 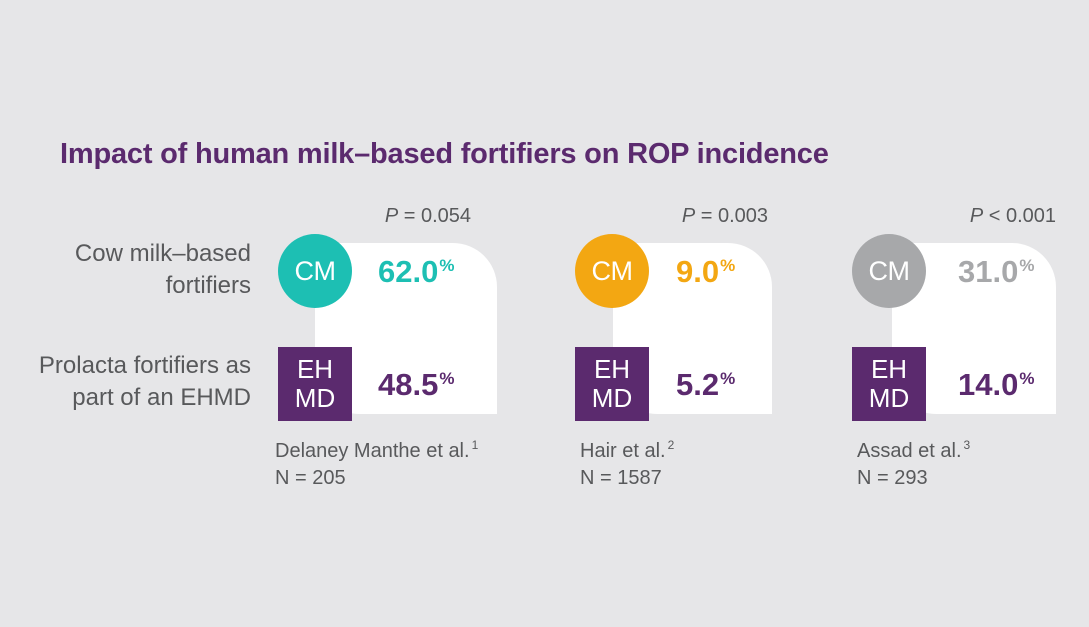 What do you see at coordinates (706, 384) in the screenshot?
I see `ehmd-value: 5.2%` at bounding box center [706, 384].